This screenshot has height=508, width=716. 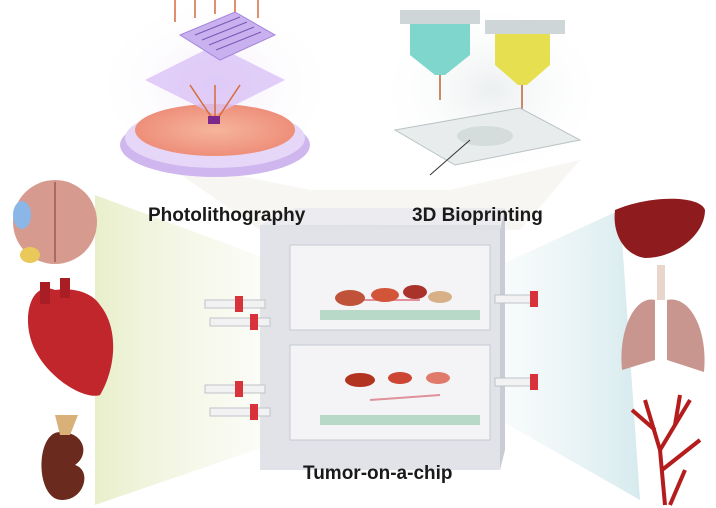 I want to click on beam-right, so click(x=570, y=355).